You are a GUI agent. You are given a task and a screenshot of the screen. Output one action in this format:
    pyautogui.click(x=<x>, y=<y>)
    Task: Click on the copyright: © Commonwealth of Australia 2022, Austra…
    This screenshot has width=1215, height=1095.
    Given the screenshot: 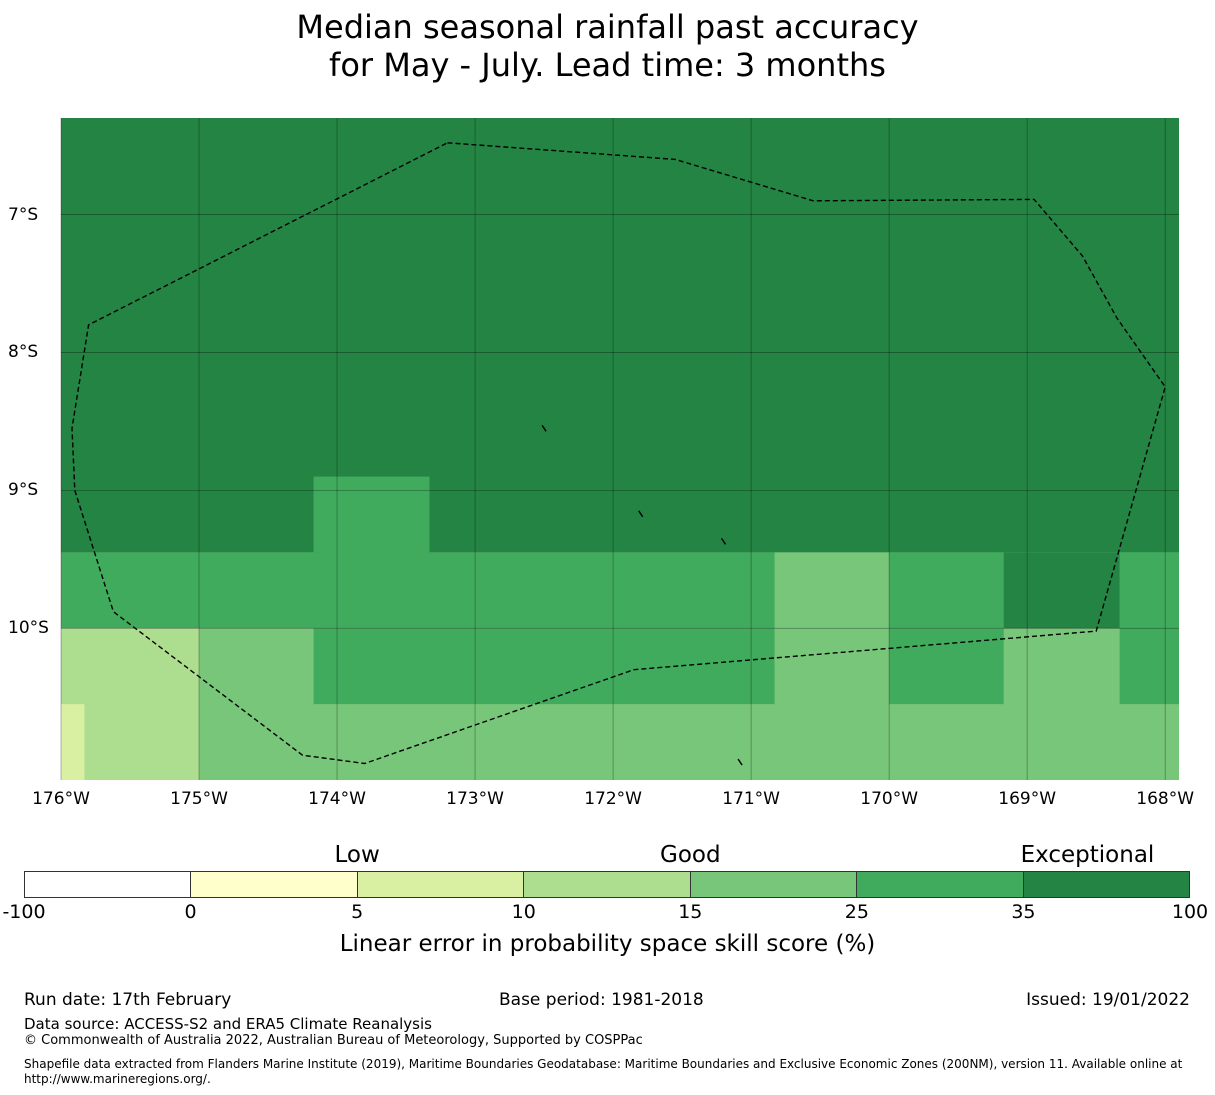 What is the action you would take?
    pyautogui.click(x=333, y=1040)
    